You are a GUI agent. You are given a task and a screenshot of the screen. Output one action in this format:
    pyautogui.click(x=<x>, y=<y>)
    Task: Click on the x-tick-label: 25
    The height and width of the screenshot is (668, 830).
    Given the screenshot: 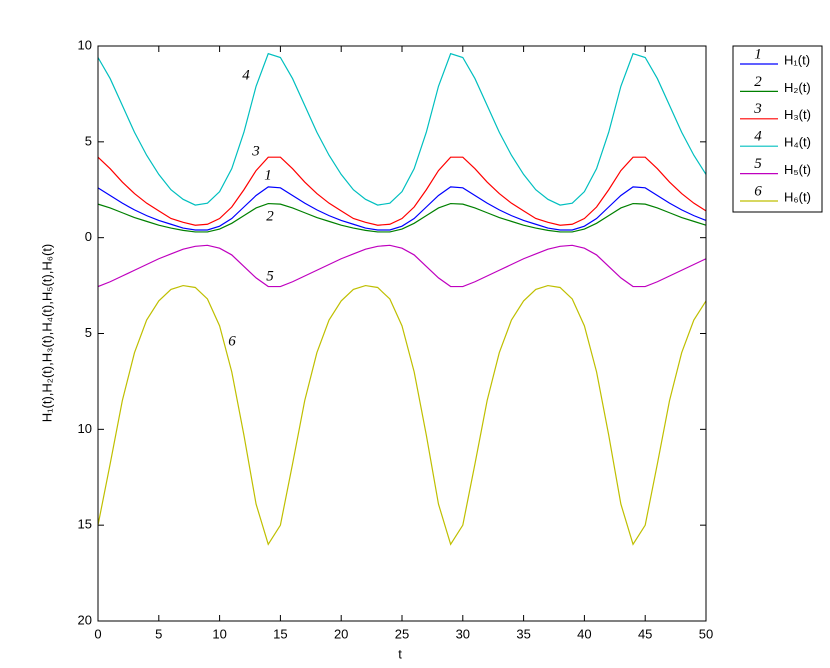 What is the action you would take?
    pyautogui.click(x=402, y=633)
    